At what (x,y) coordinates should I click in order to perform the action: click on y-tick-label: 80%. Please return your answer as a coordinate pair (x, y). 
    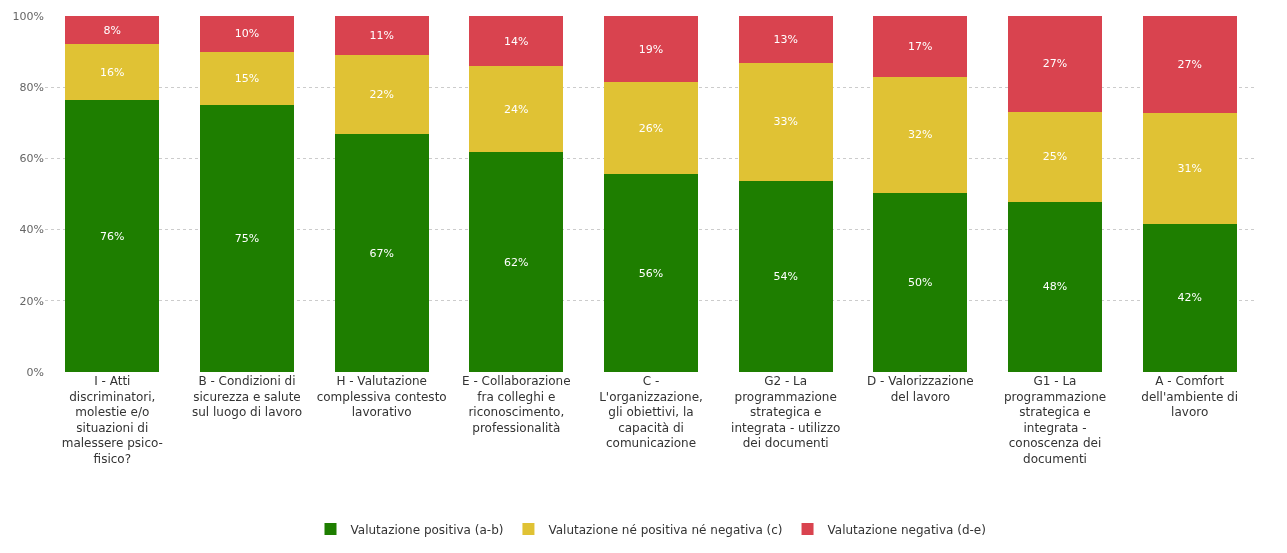
    Looking at the image, I should click on (31, 88).